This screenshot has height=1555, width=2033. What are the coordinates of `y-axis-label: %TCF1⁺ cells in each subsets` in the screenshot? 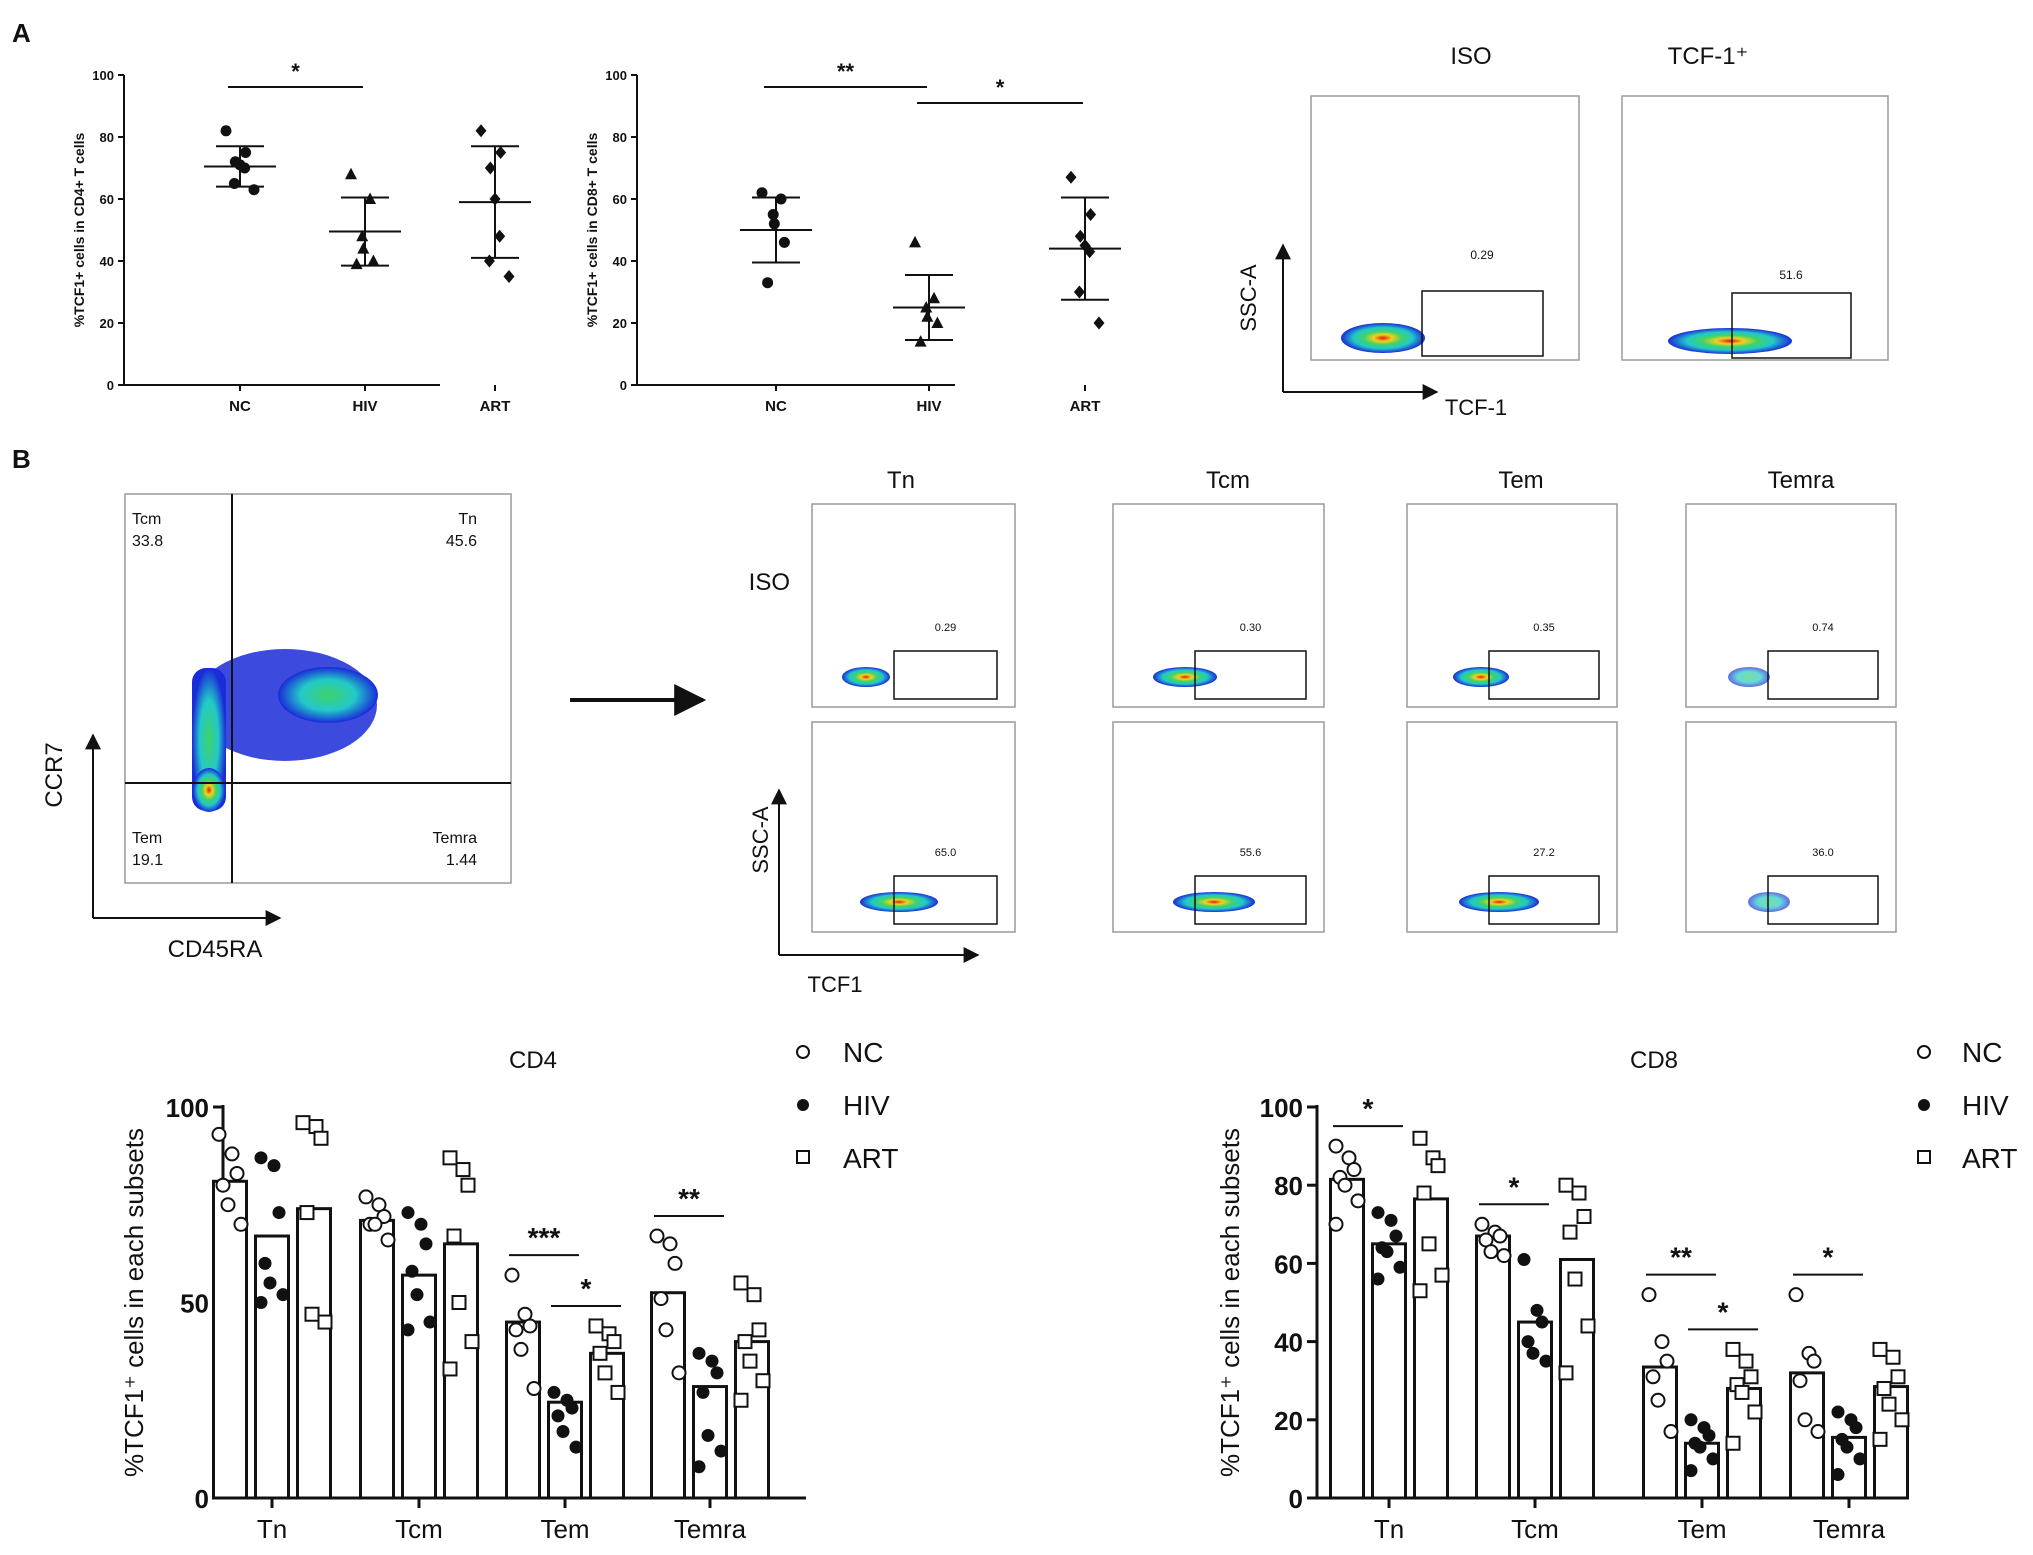 It's located at (134, 1302).